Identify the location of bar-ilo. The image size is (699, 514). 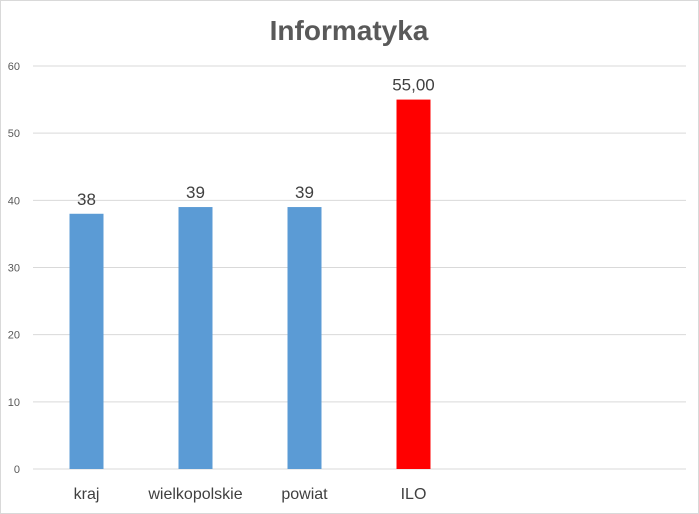
(413, 284).